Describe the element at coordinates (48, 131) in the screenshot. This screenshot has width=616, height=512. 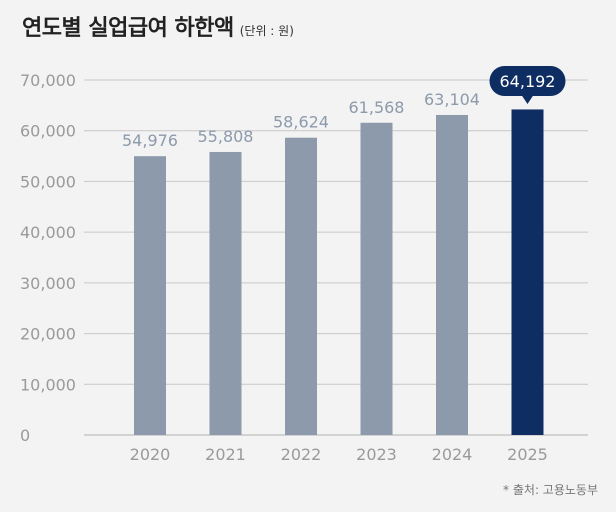
I see `y-tick-label: 60,000` at that location.